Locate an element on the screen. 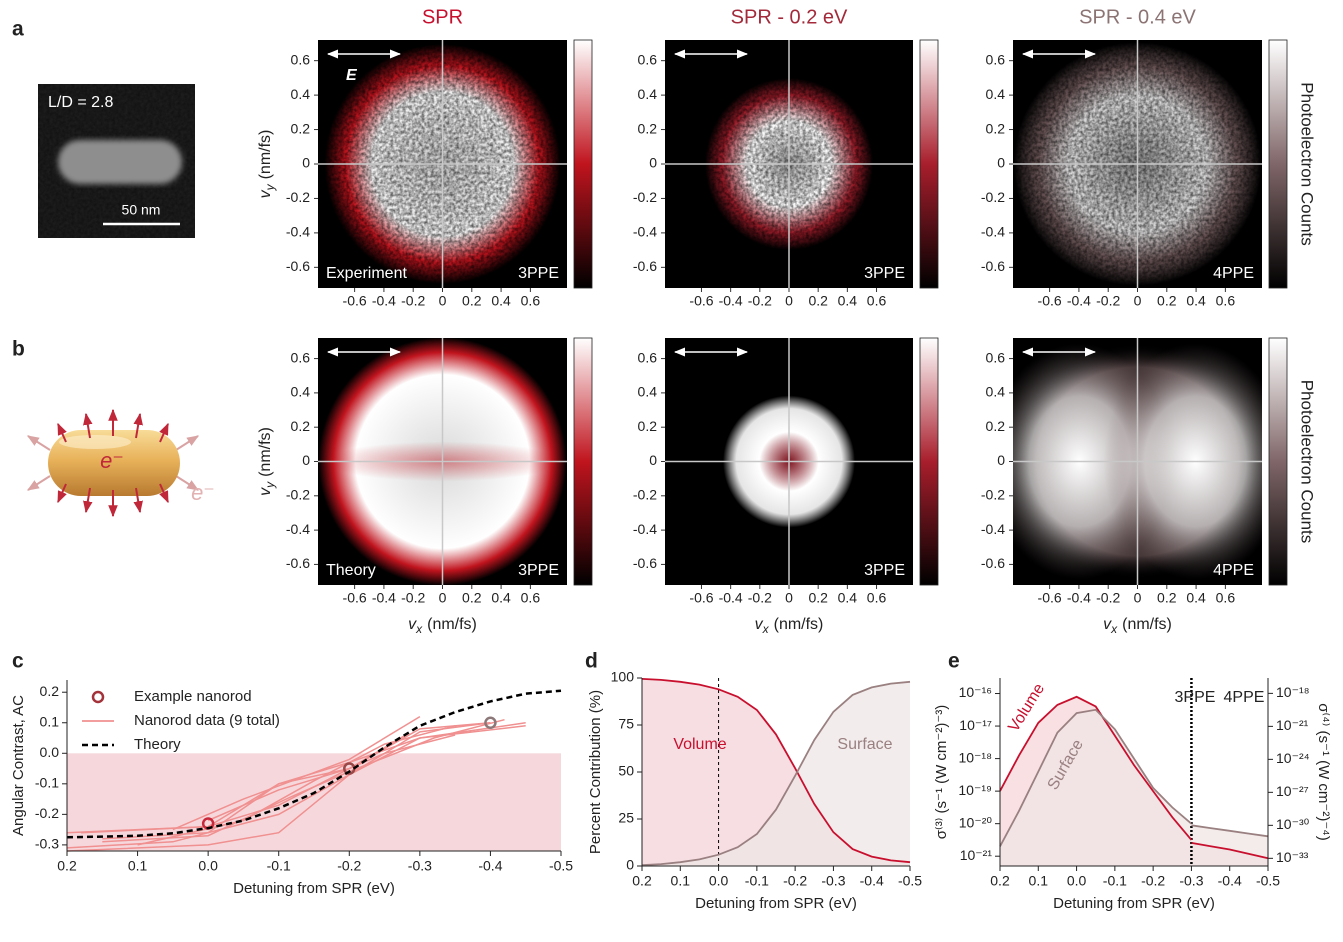 The width and height of the screenshot is (1343, 942). x-tick-label: -0.5 is located at coordinates (910, 881).